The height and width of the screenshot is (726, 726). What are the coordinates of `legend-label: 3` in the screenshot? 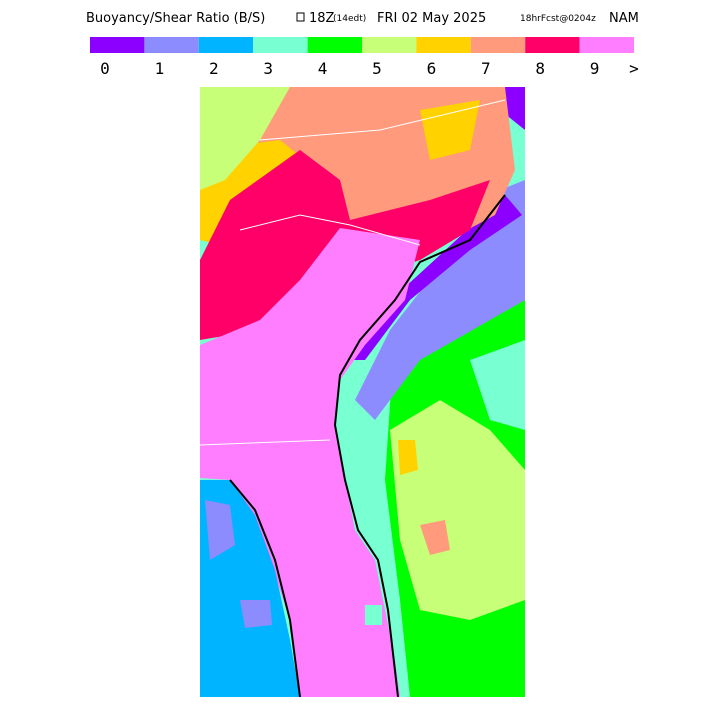 It's located at (268, 68).